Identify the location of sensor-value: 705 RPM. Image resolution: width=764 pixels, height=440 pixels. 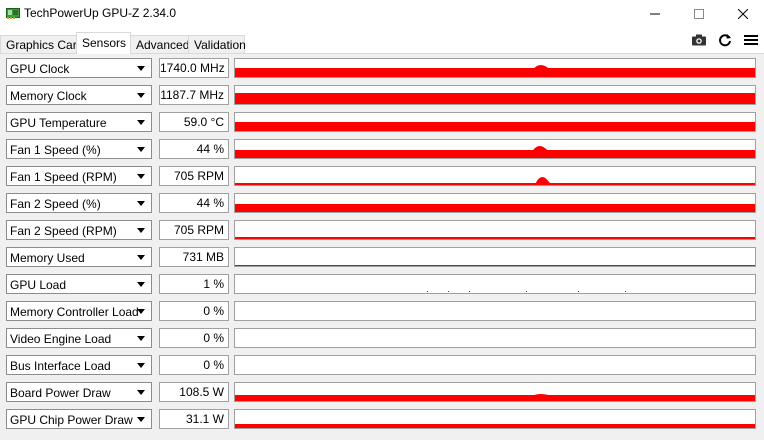
(194, 230).